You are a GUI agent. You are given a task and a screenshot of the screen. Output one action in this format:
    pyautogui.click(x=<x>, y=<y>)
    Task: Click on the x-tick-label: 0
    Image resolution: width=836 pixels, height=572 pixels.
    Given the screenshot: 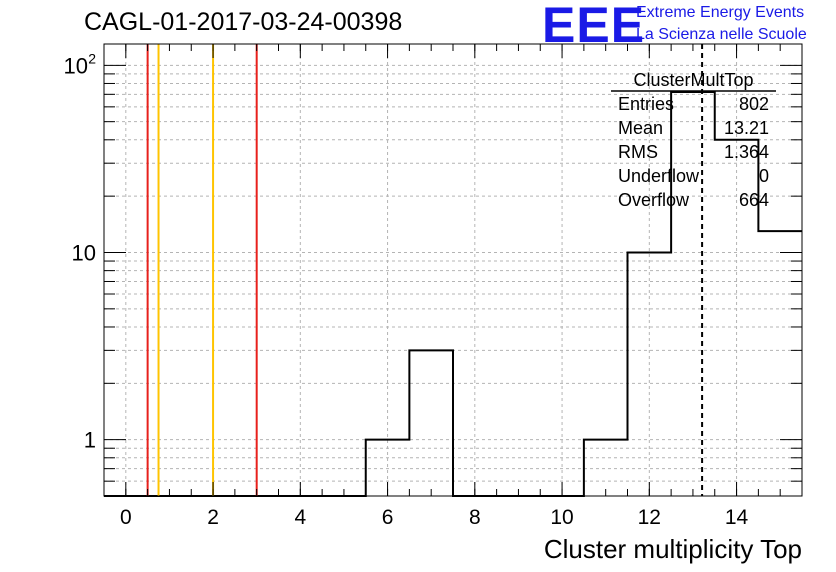 What is the action you would take?
    pyautogui.click(x=126, y=517)
    